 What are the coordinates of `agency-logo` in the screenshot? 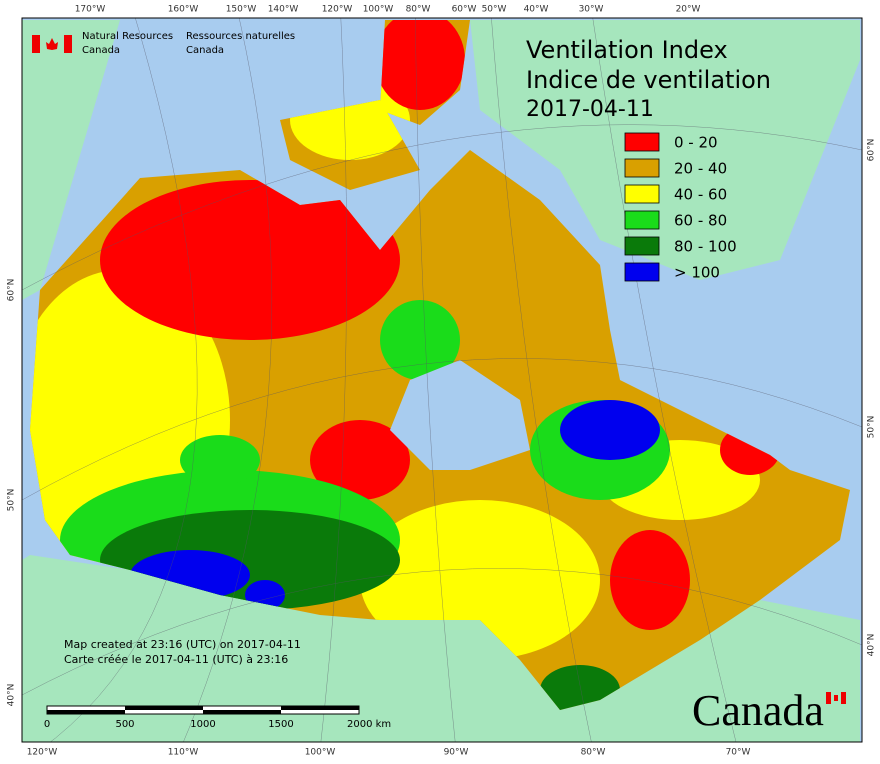 It's located at (52, 44).